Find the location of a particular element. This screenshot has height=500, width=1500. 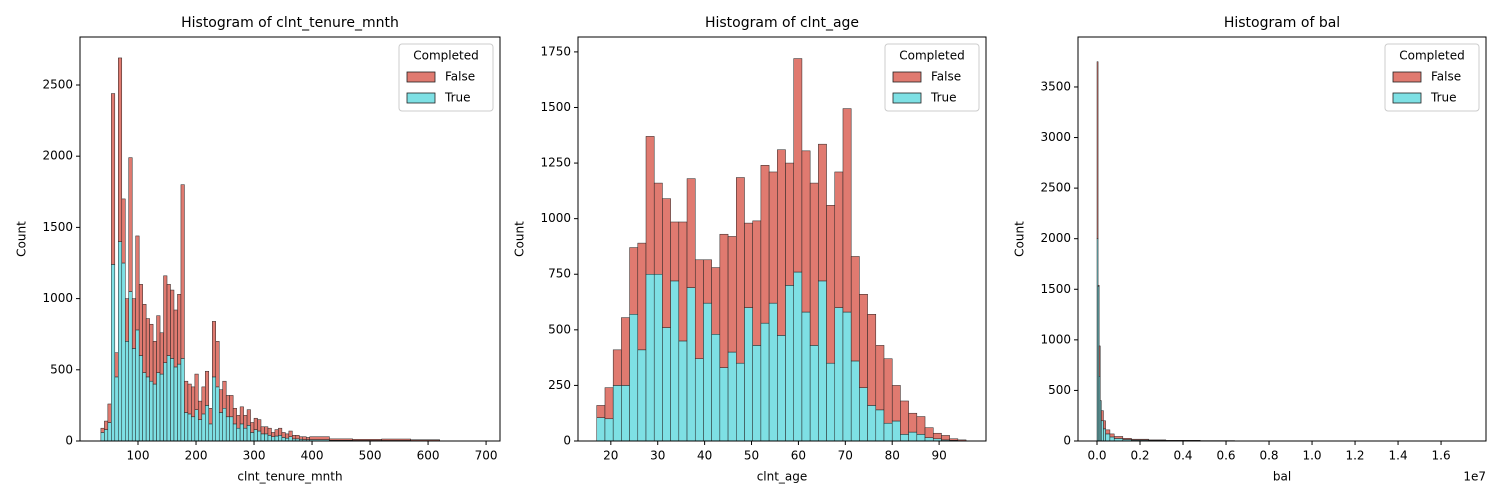

y-tick-label: 250 is located at coordinates (559, 385).